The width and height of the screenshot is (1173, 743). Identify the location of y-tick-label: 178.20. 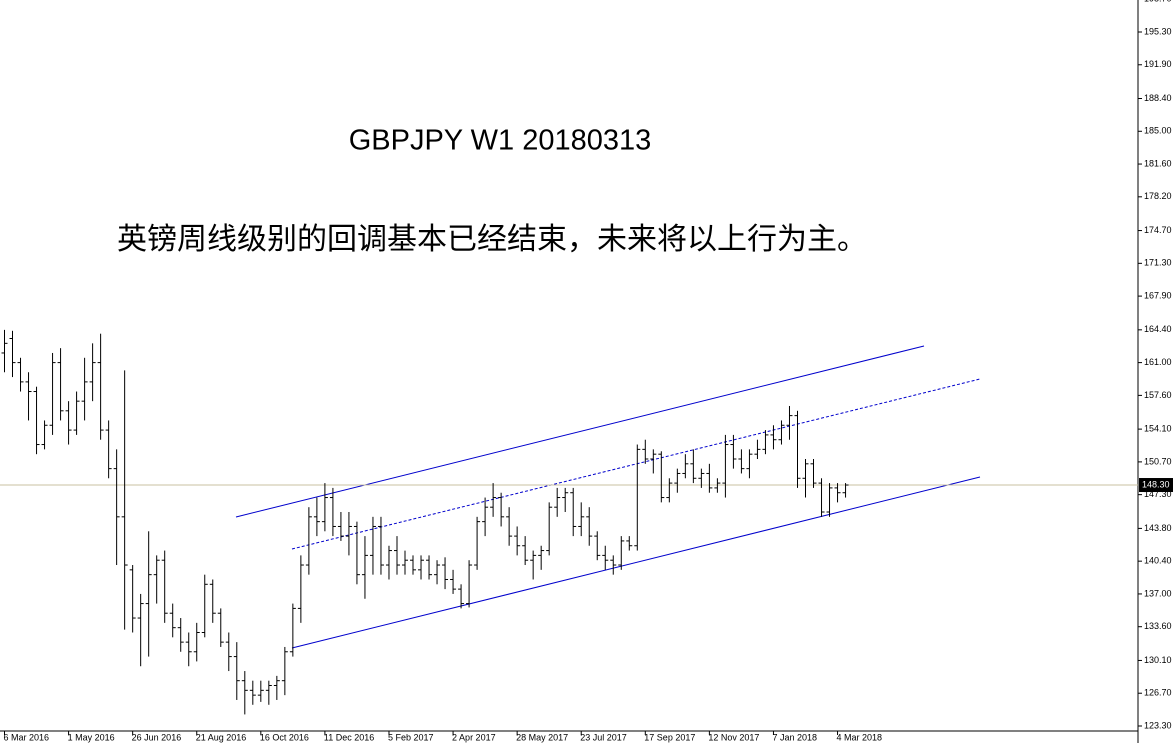
(1158, 196).